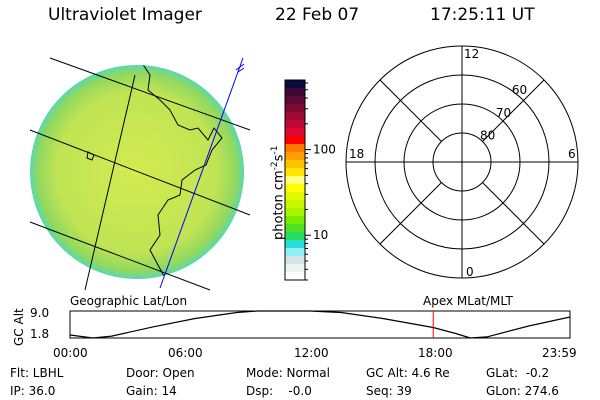 Image resolution: width=600 pixels, height=400 pixels. What do you see at coordinates (572, 154) in the screenshot?
I see `mlt-label-right: 6` at bounding box center [572, 154].